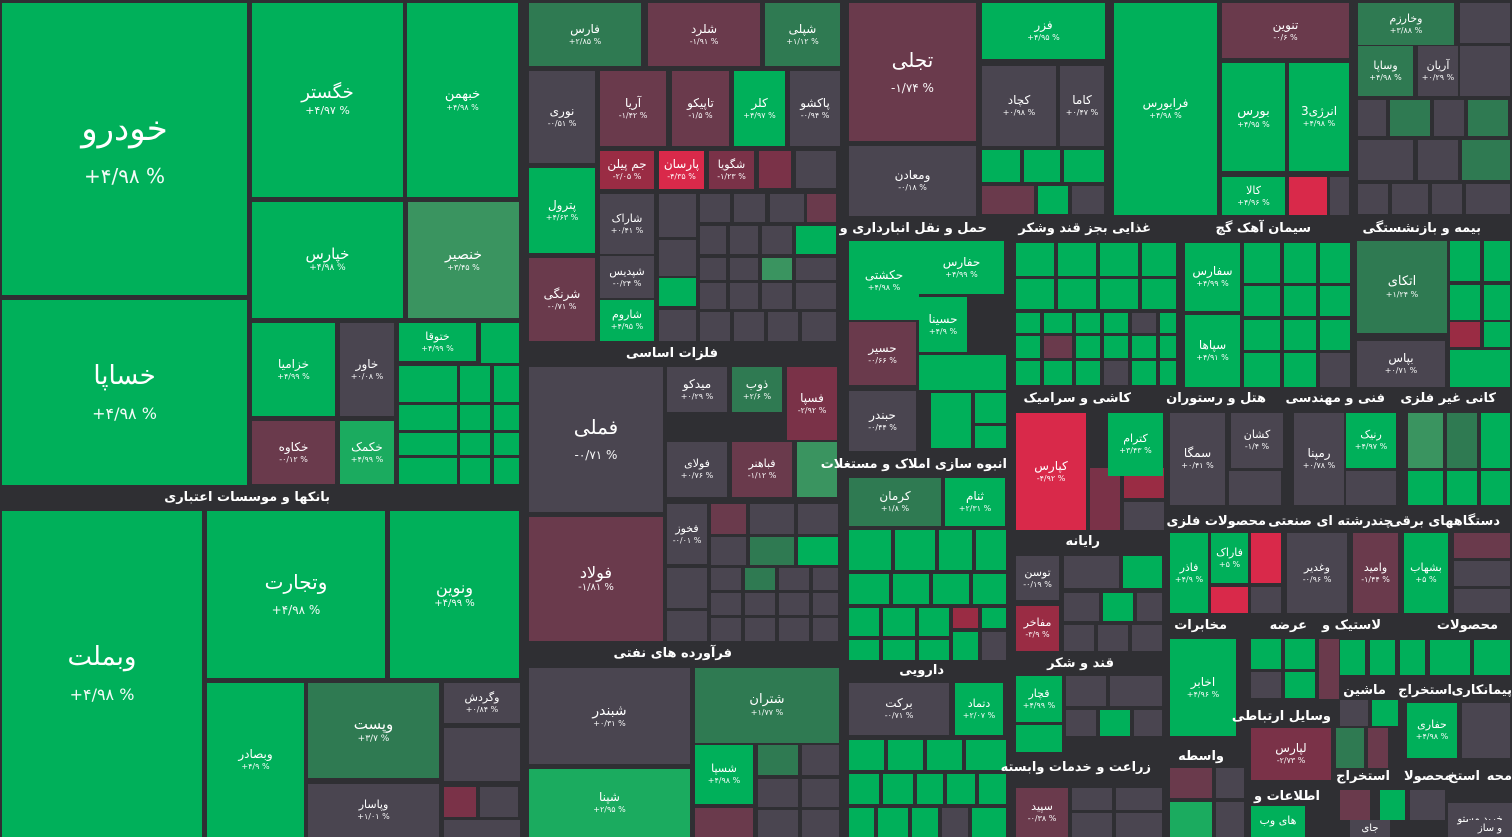 The height and width of the screenshot is (837, 1512). What do you see at coordinates (627, 320) in the screenshot?
I see `stock-tile: شاروم +۴/۹۵ %` at bounding box center [627, 320].